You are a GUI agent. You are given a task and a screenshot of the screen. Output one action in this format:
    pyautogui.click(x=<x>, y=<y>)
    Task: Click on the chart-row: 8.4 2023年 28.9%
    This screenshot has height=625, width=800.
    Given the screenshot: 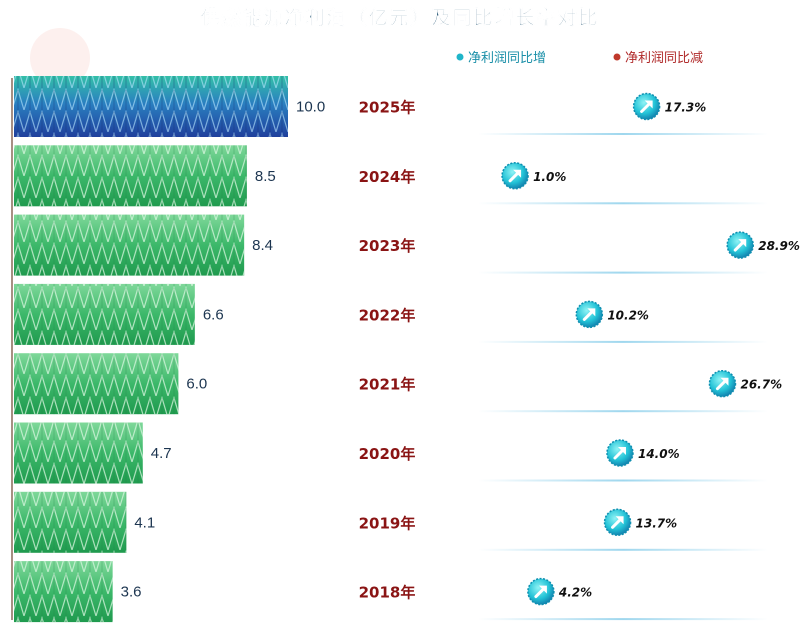 What is the action you would take?
    pyautogui.click(x=407, y=245)
    